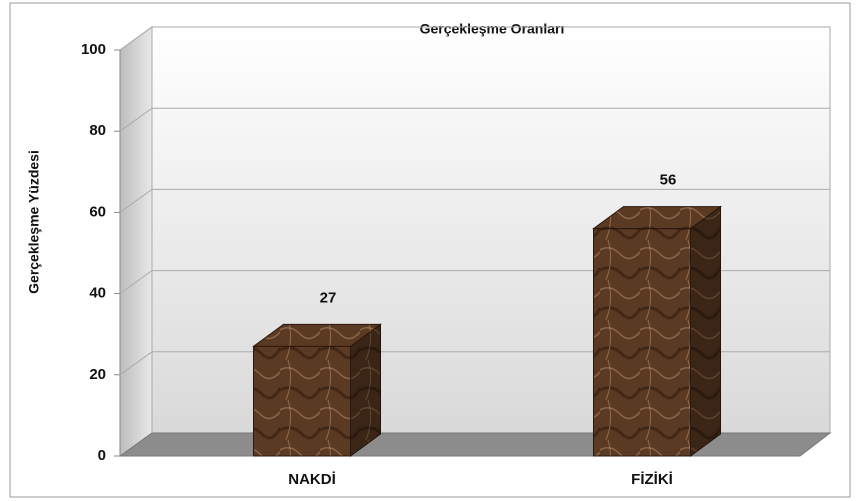 The image size is (860, 501). What do you see at coordinates (97, 211) in the screenshot?
I see `y-tick-label: 60` at bounding box center [97, 211].